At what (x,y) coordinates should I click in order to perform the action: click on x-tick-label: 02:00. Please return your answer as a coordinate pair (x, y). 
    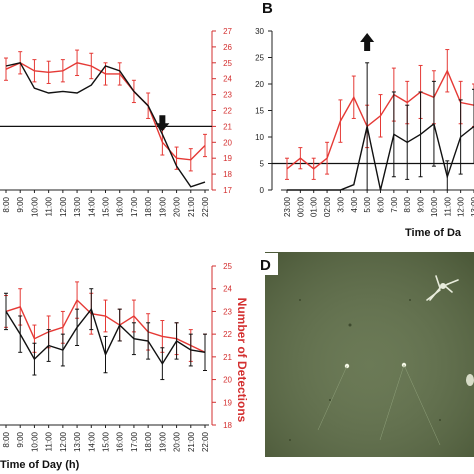
    Looking at the image, I should click on (327, 206).